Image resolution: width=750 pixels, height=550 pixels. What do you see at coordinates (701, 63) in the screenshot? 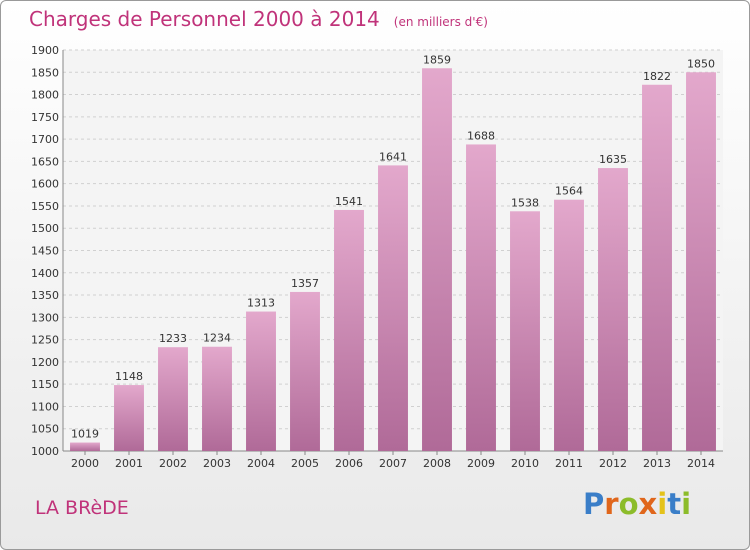
I see `bar-value-label: 1850` at bounding box center [701, 63].